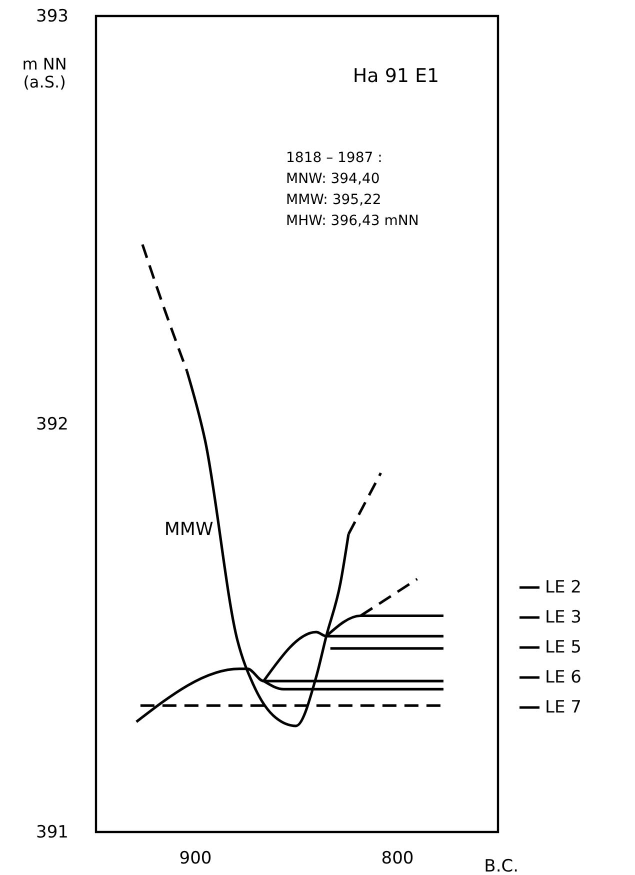 The width and height of the screenshot is (635, 875). What do you see at coordinates (333, 179) in the screenshot?
I see `annotation: MNW: 394,40` at bounding box center [333, 179].